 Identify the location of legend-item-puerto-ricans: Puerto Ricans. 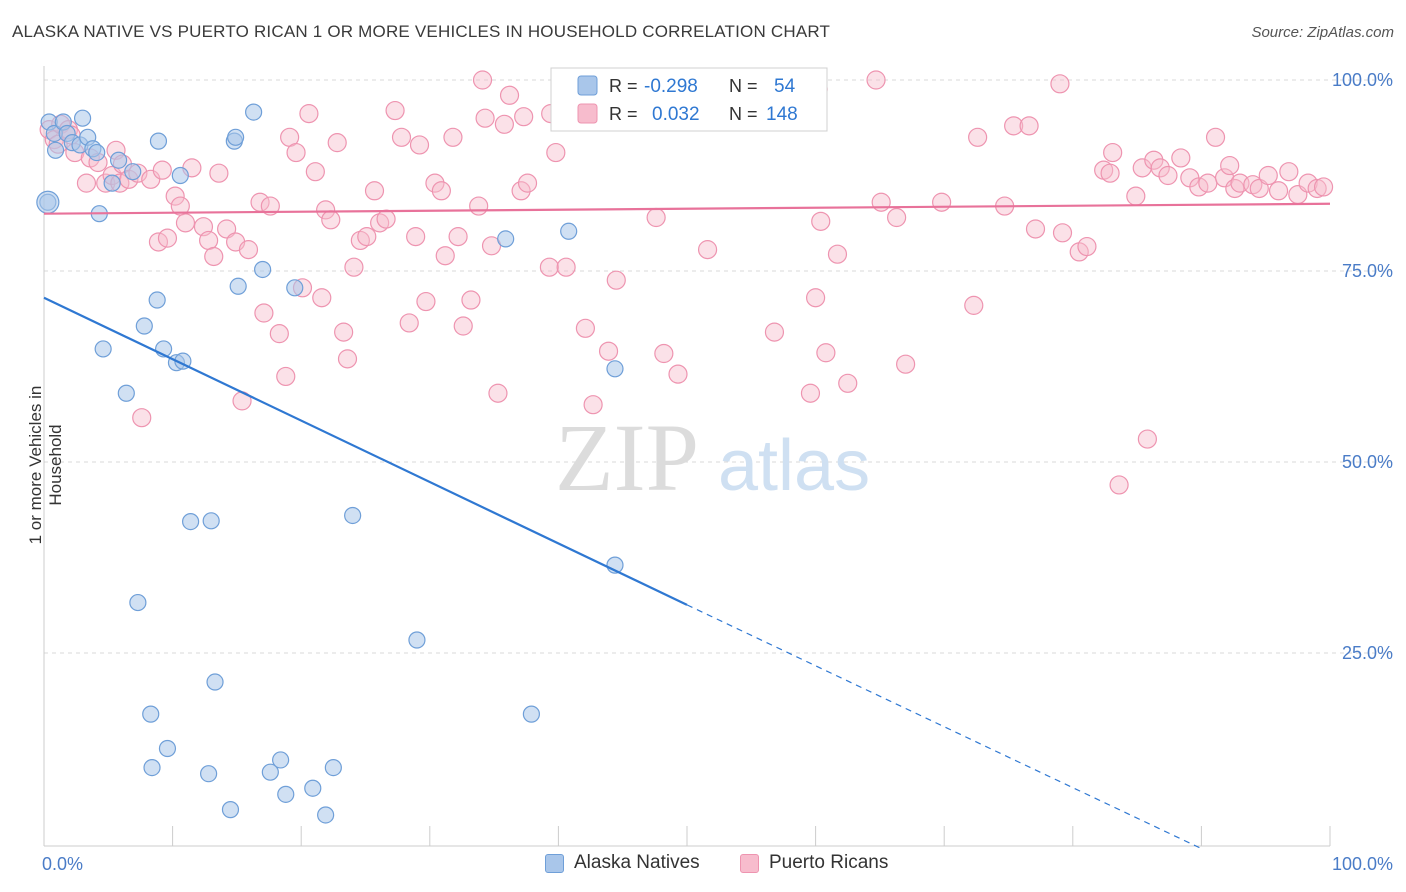
(814, 863).